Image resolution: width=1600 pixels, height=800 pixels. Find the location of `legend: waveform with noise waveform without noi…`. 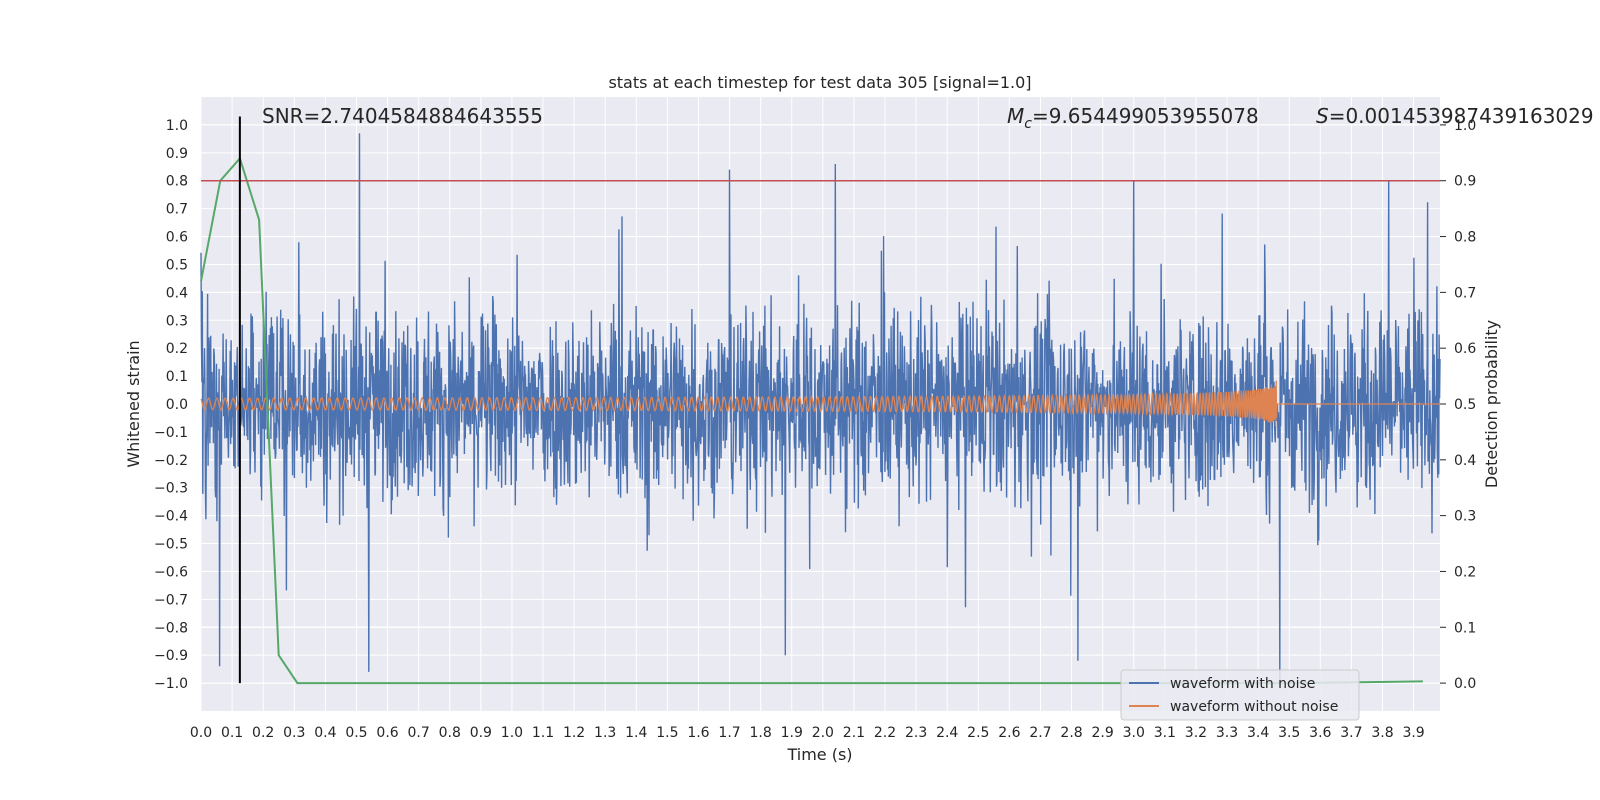

legend: waveform with noise waveform without noi… is located at coordinates (1240, 695).